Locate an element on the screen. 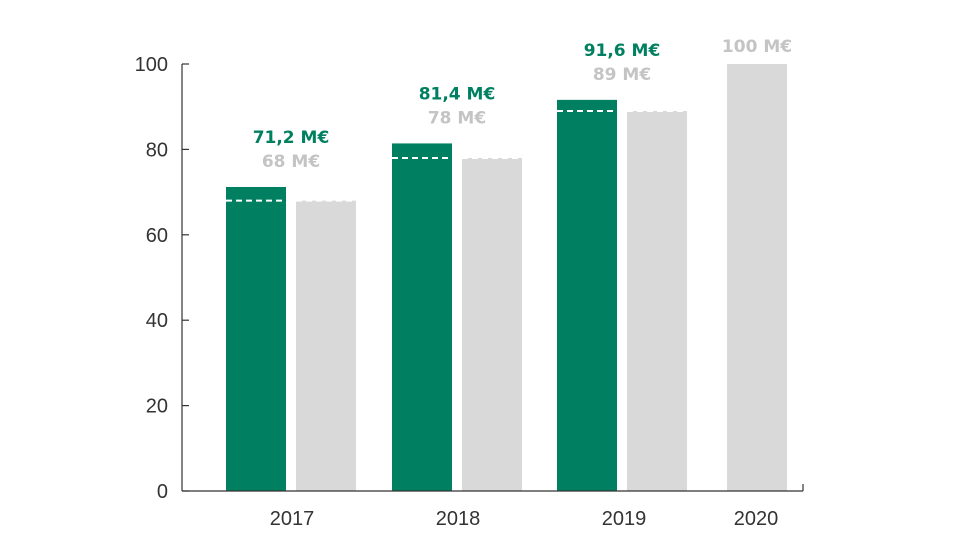 This screenshot has height=540, width=960. bar-actual-2018 is located at coordinates (422, 317).